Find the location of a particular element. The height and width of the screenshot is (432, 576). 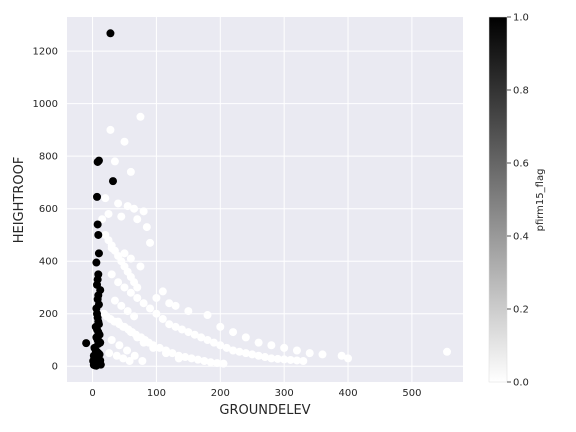

colorbar-ticks: 0.0 0.2 0.4 0.6 0.8 1.0 is located at coordinates (518, 201).